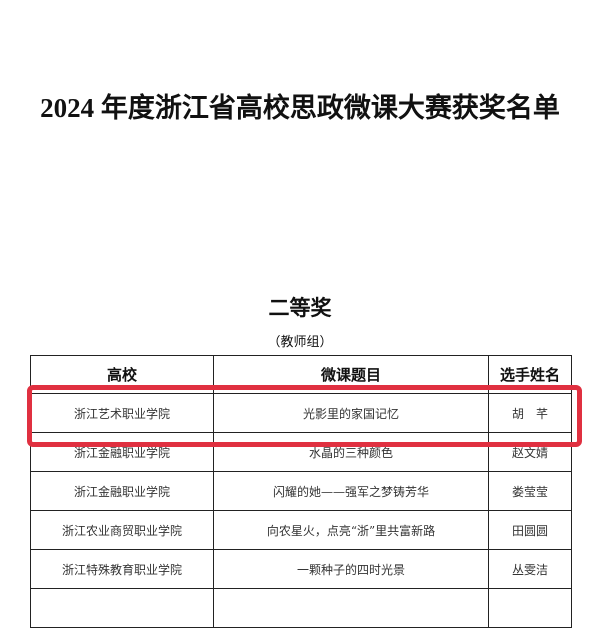  Describe the element at coordinates (351, 530) in the screenshot. I see `cell-title: 向农星火，点亮“浙”里共富新路` at that location.